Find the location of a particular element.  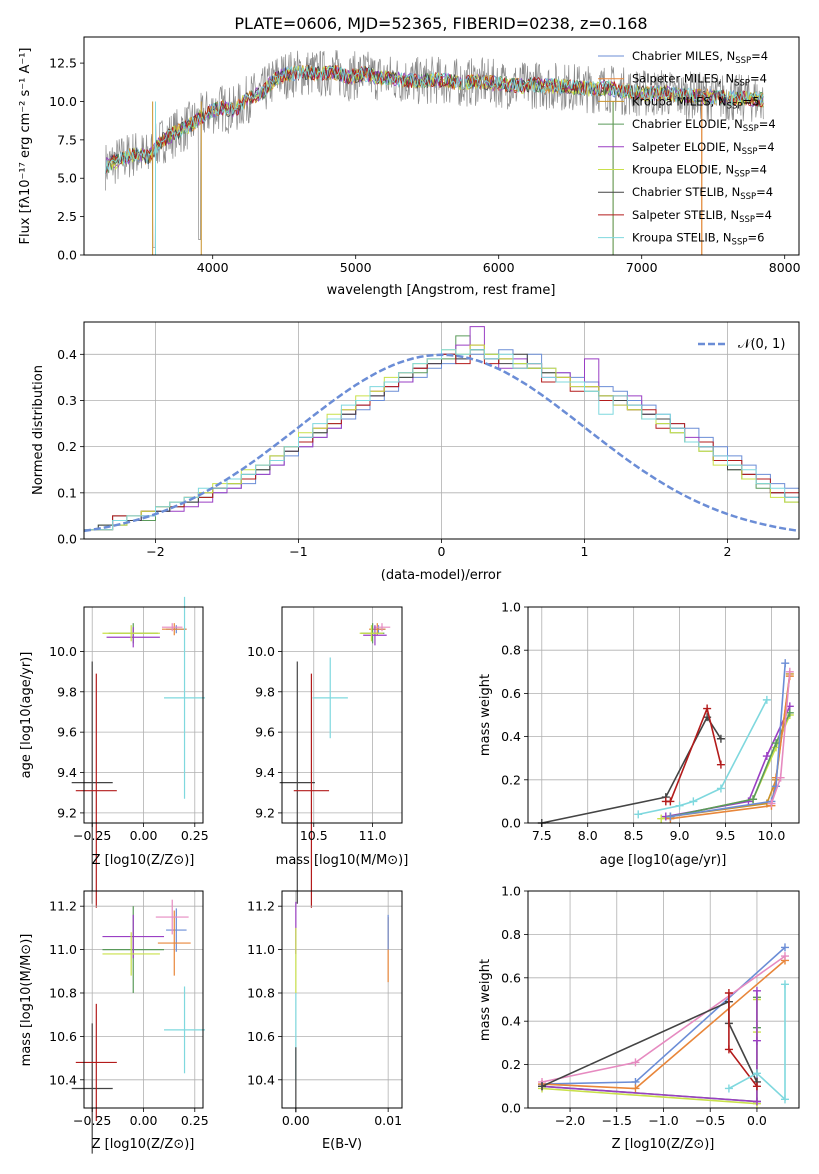

observed-spectrum-line is located at coordinates (434, 148).